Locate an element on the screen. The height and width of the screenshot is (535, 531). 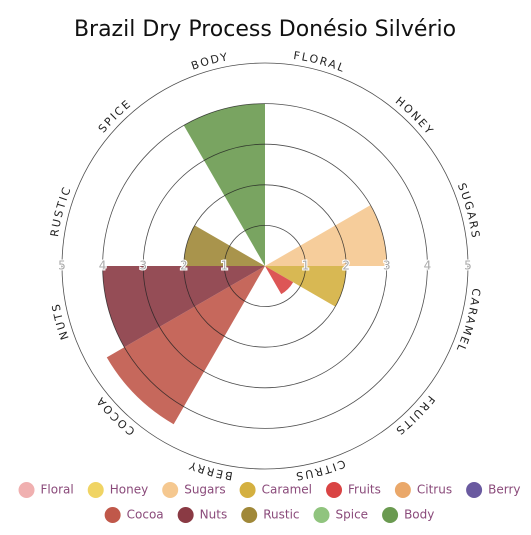
category-label-path: NUTS is located at coordinates (59, 321).